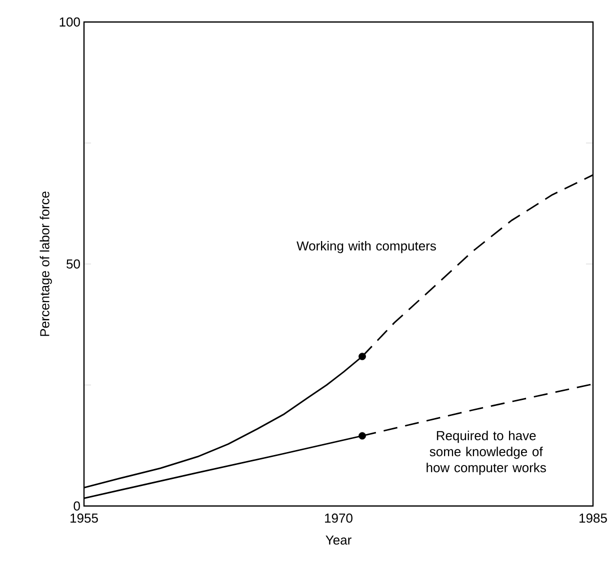 The height and width of the screenshot is (570, 615). I want to click on y-tick-label: 50, so click(73, 264).